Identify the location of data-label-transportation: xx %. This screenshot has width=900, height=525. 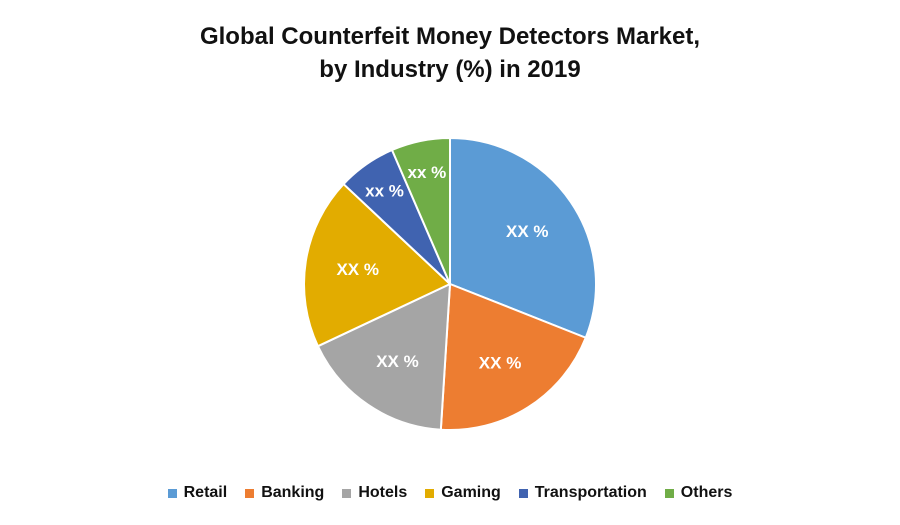
(384, 190).